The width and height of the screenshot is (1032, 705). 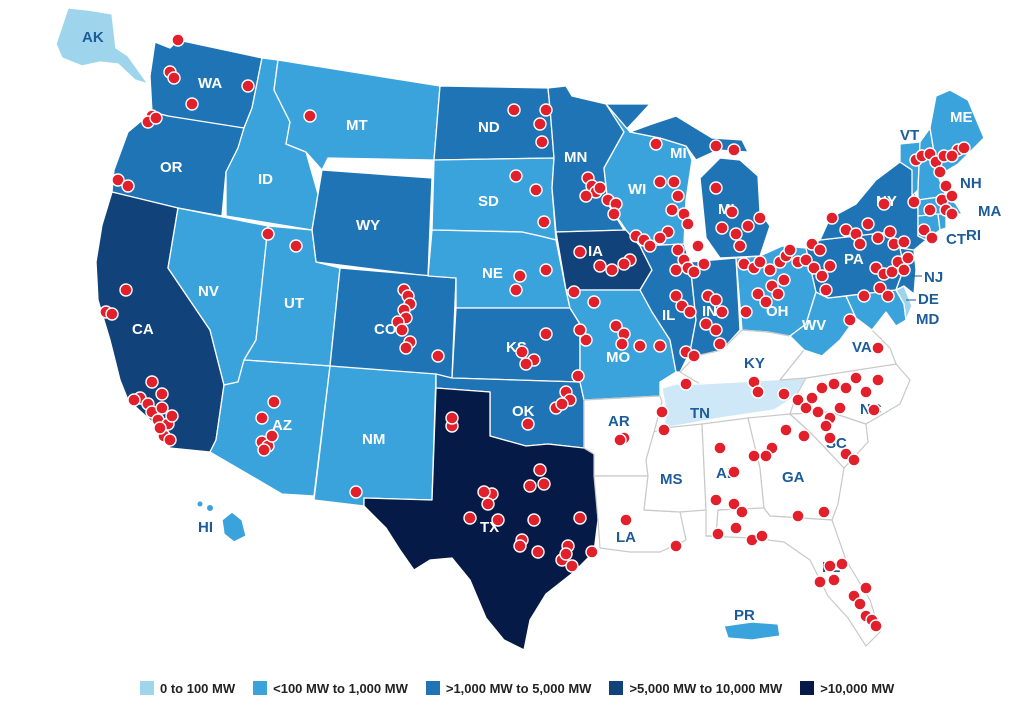 I want to click on label-CT: CT, so click(x=956, y=239).